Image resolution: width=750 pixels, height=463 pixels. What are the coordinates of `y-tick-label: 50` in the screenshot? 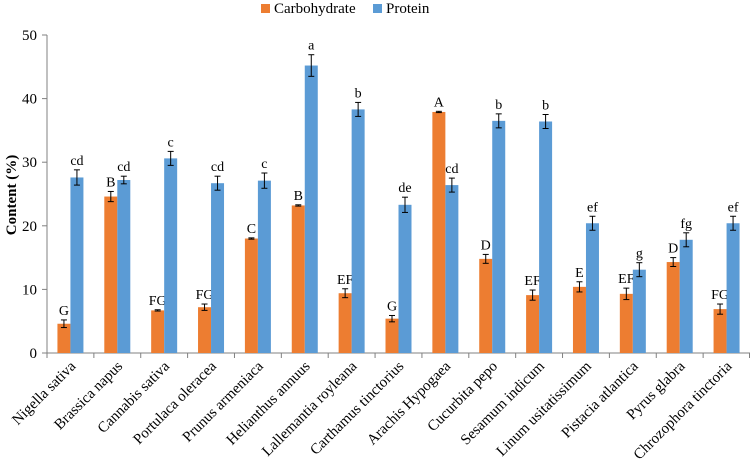 It's located at (29, 36).